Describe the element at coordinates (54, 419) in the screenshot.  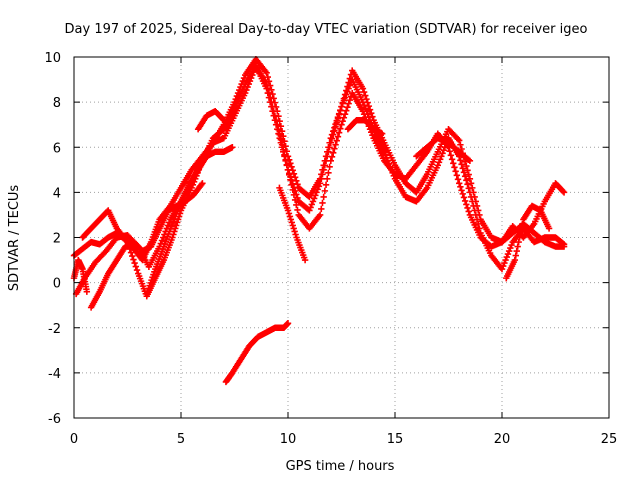
I see `y-tick-label: -6` at that location.